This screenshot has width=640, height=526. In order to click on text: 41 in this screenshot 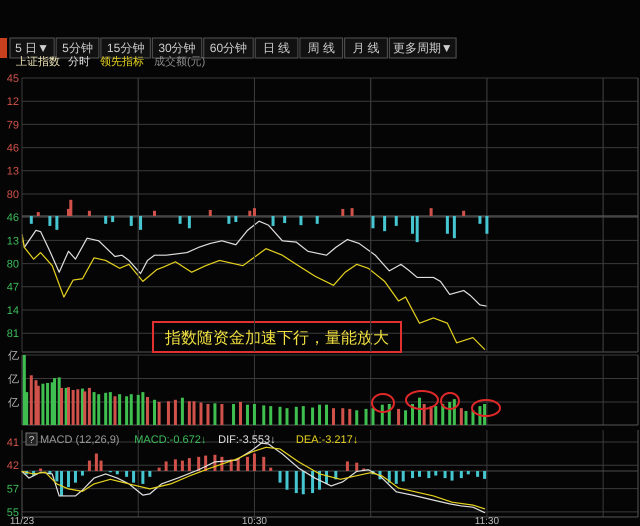, I will do `click(12, 442)`.